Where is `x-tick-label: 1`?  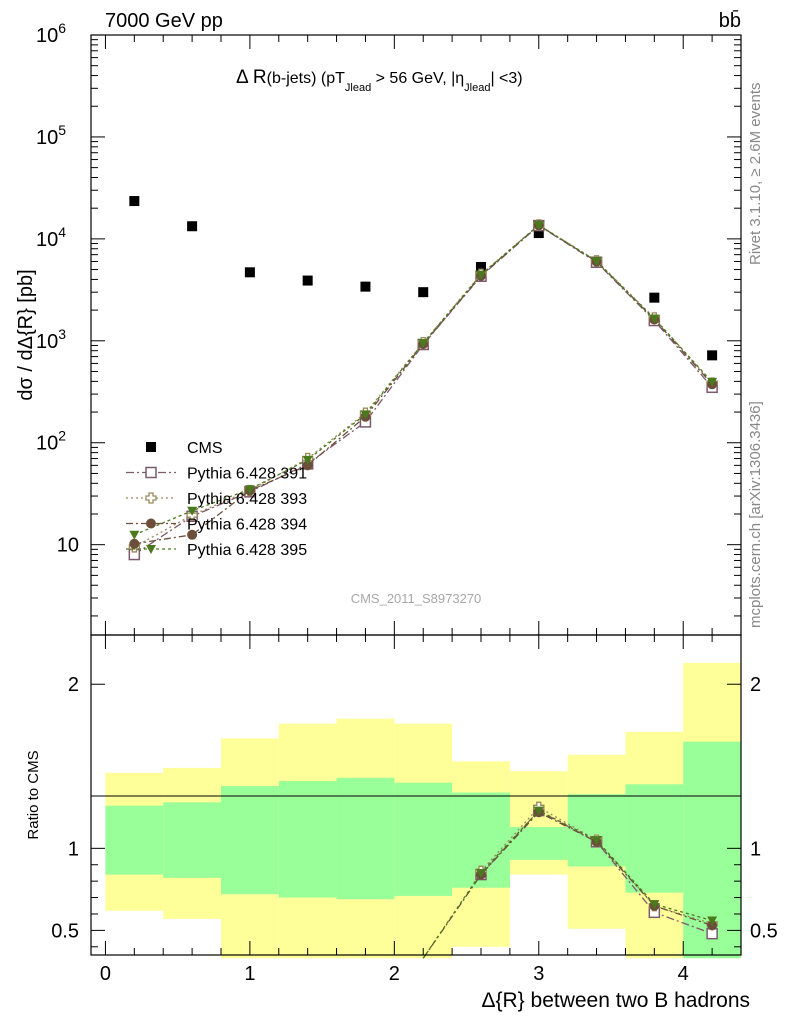 x-tick-label: 1 is located at coordinates (249, 974).